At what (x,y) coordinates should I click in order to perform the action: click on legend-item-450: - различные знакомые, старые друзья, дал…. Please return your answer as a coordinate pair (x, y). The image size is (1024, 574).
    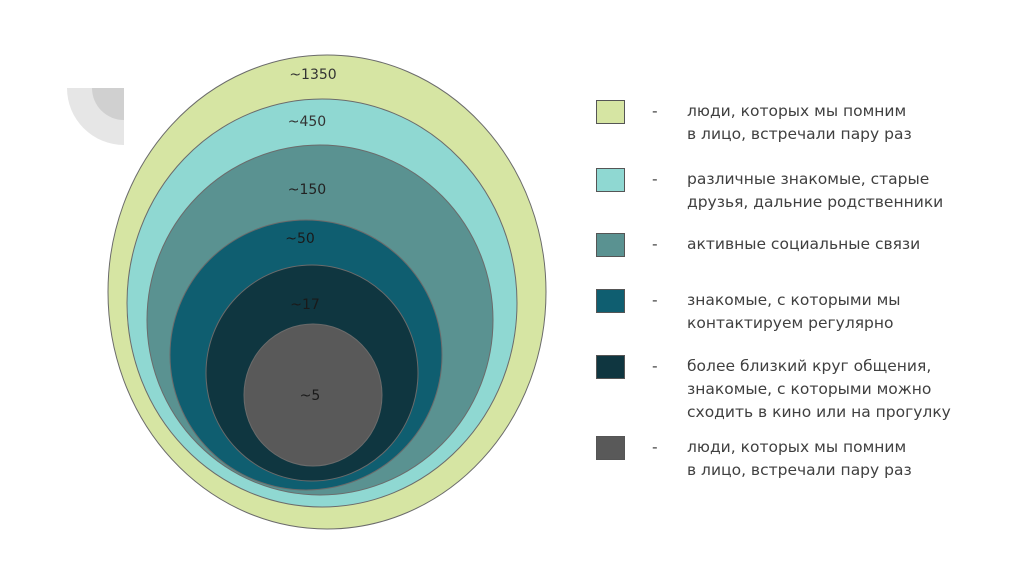
    Looking at the image, I should click on (806, 198).